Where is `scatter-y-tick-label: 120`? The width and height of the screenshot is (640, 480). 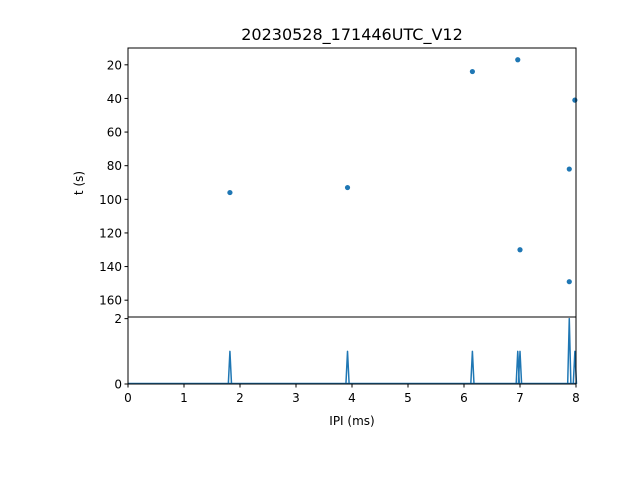
scatter-y-tick-label: 120 is located at coordinates (110, 233).